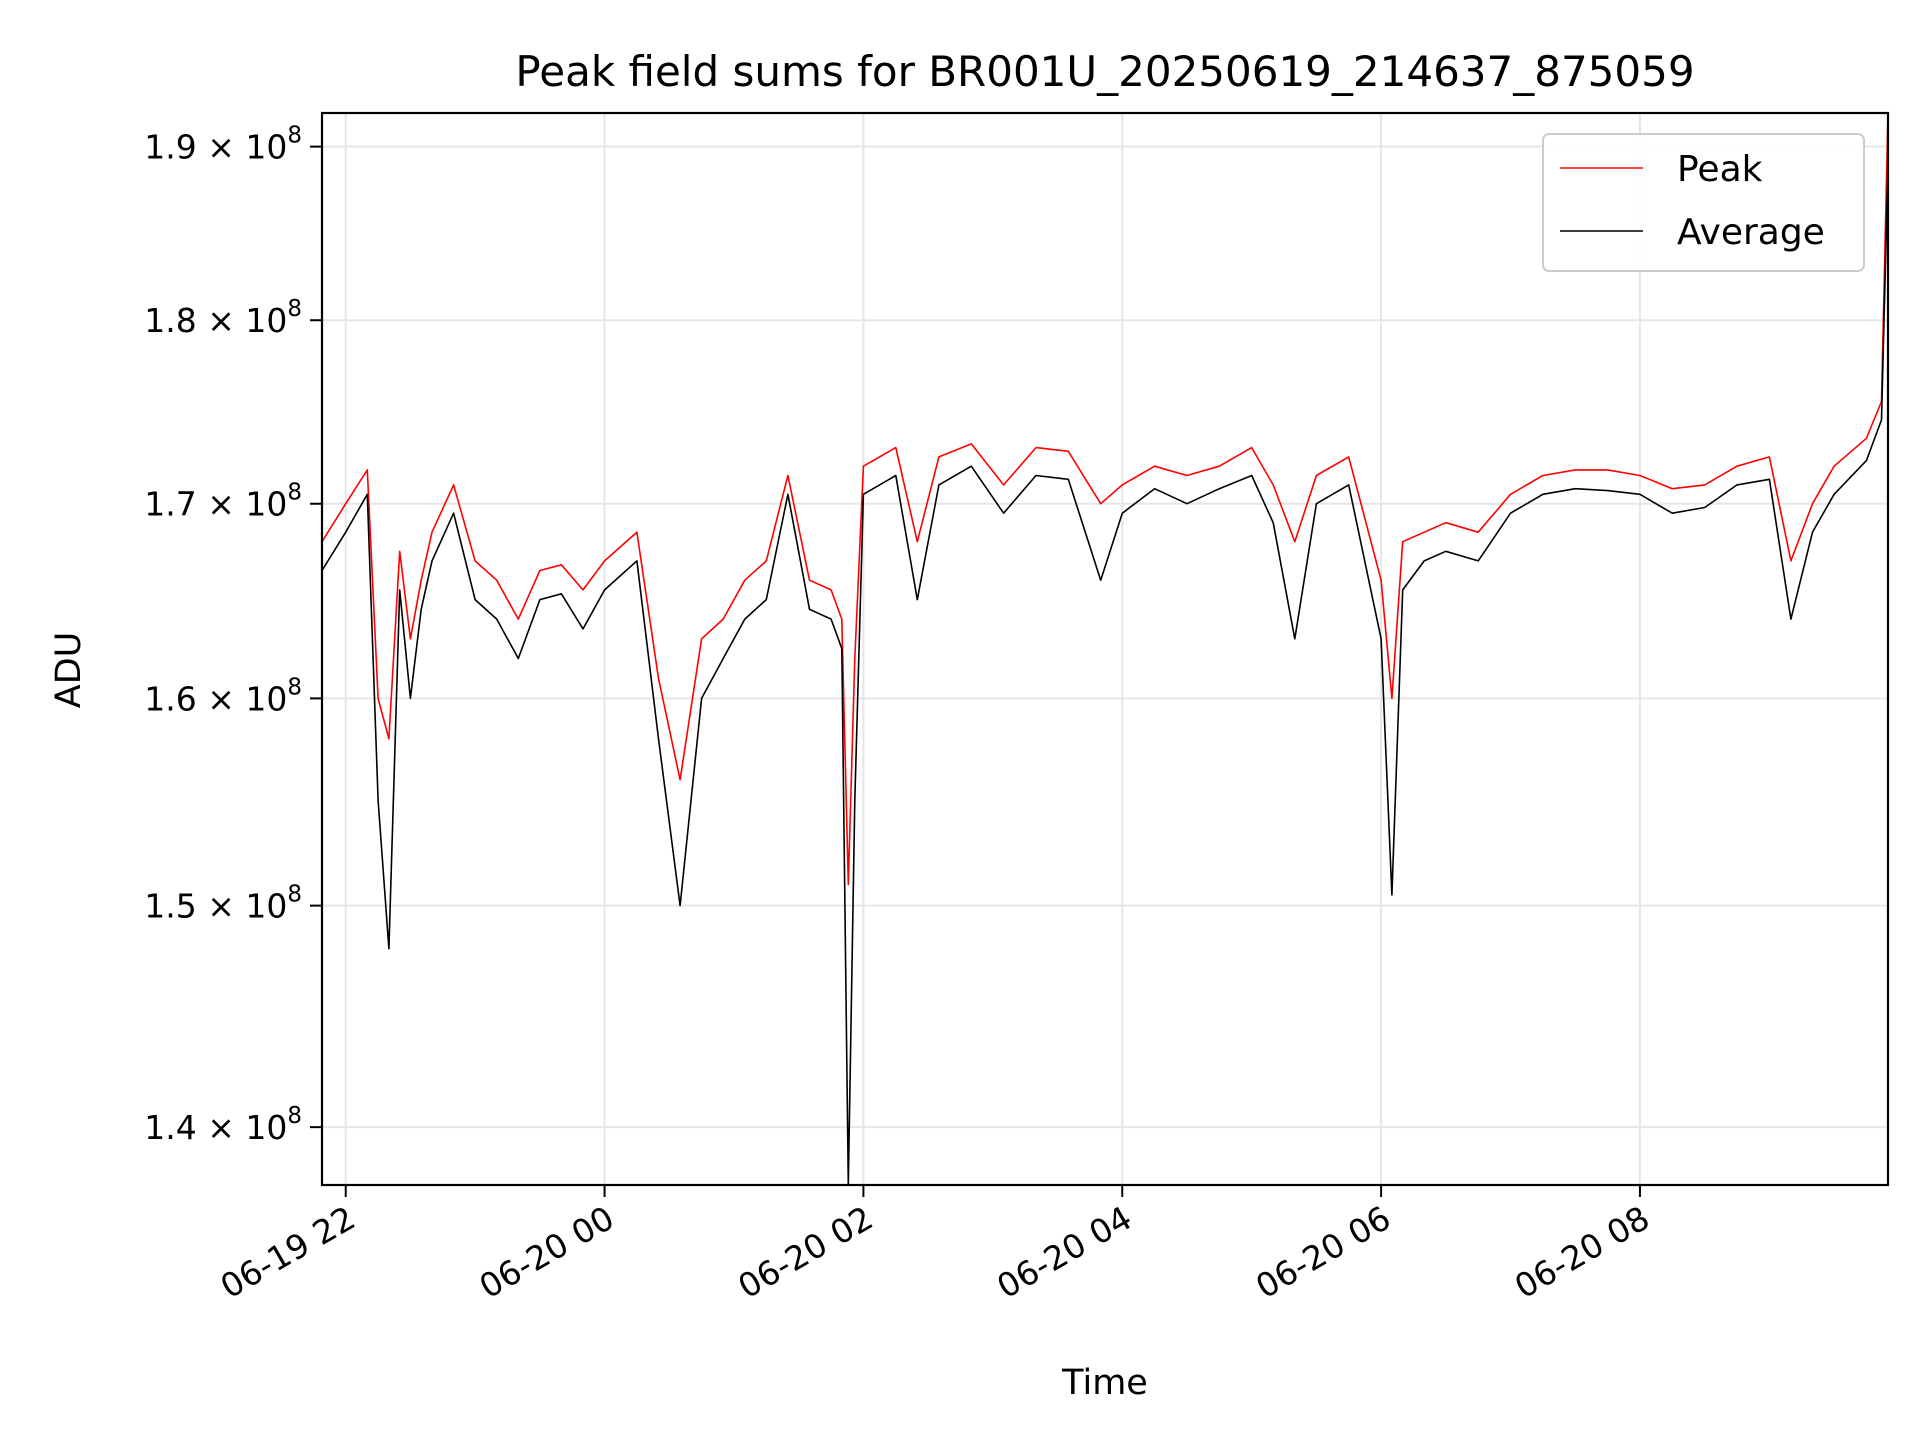 The width and height of the screenshot is (1920, 1440). What do you see at coordinates (175, 698) in the screenshot?
I see `y-tick-mantissa: 1.6` at bounding box center [175, 698].